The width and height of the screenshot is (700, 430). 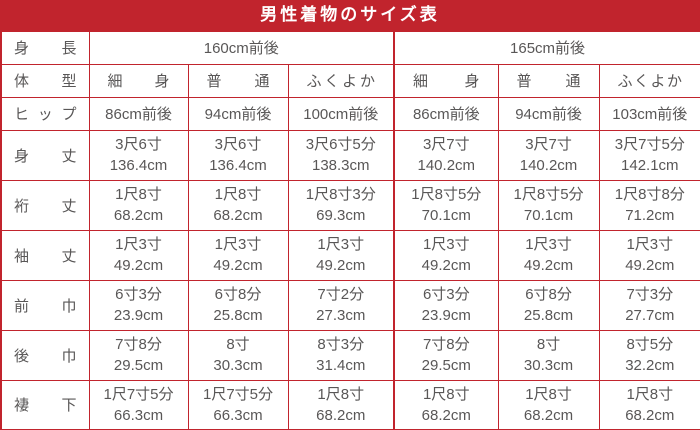 What do you see at coordinates (138, 415) in the screenshot?
I see `cm-value: 66.3cm` at bounding box center [138, 415].